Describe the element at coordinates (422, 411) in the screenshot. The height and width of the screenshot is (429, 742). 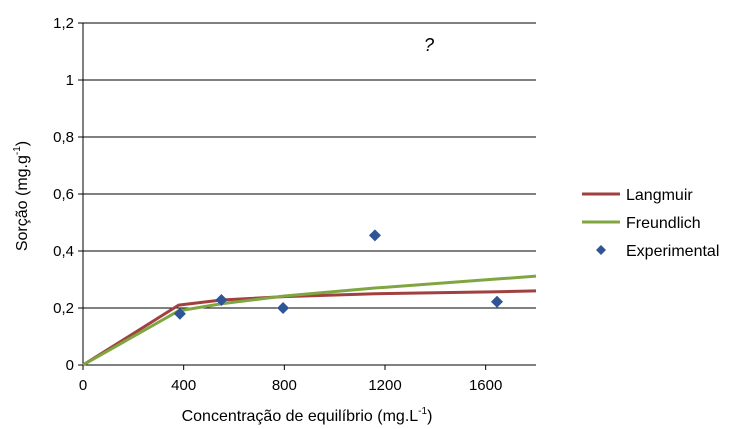
I see `x-axis-title-sup: -1` at that location.